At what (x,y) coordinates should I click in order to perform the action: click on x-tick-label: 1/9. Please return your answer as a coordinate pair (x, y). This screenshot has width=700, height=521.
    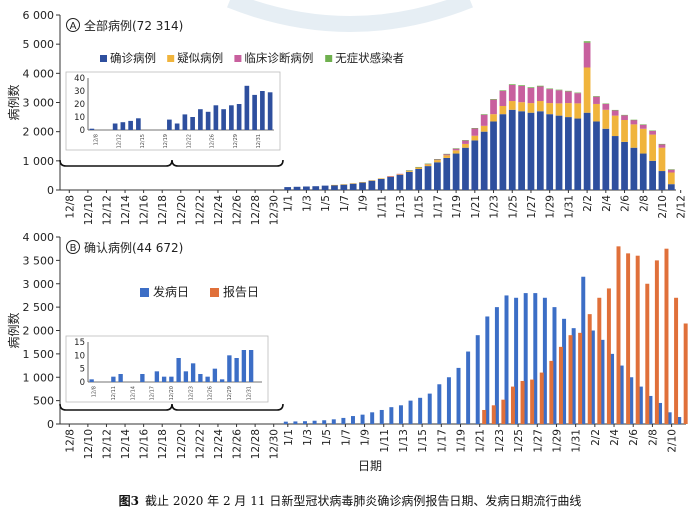
    Looking at the image, I should click on (366, 437).